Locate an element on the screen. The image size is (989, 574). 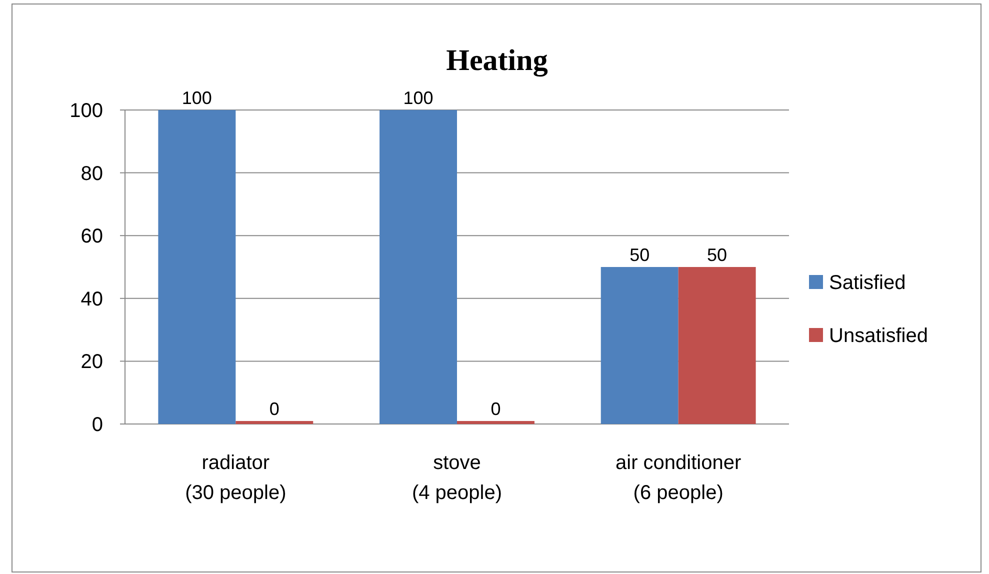
y-tick-label: 60 is located at coordinates (91, 237).